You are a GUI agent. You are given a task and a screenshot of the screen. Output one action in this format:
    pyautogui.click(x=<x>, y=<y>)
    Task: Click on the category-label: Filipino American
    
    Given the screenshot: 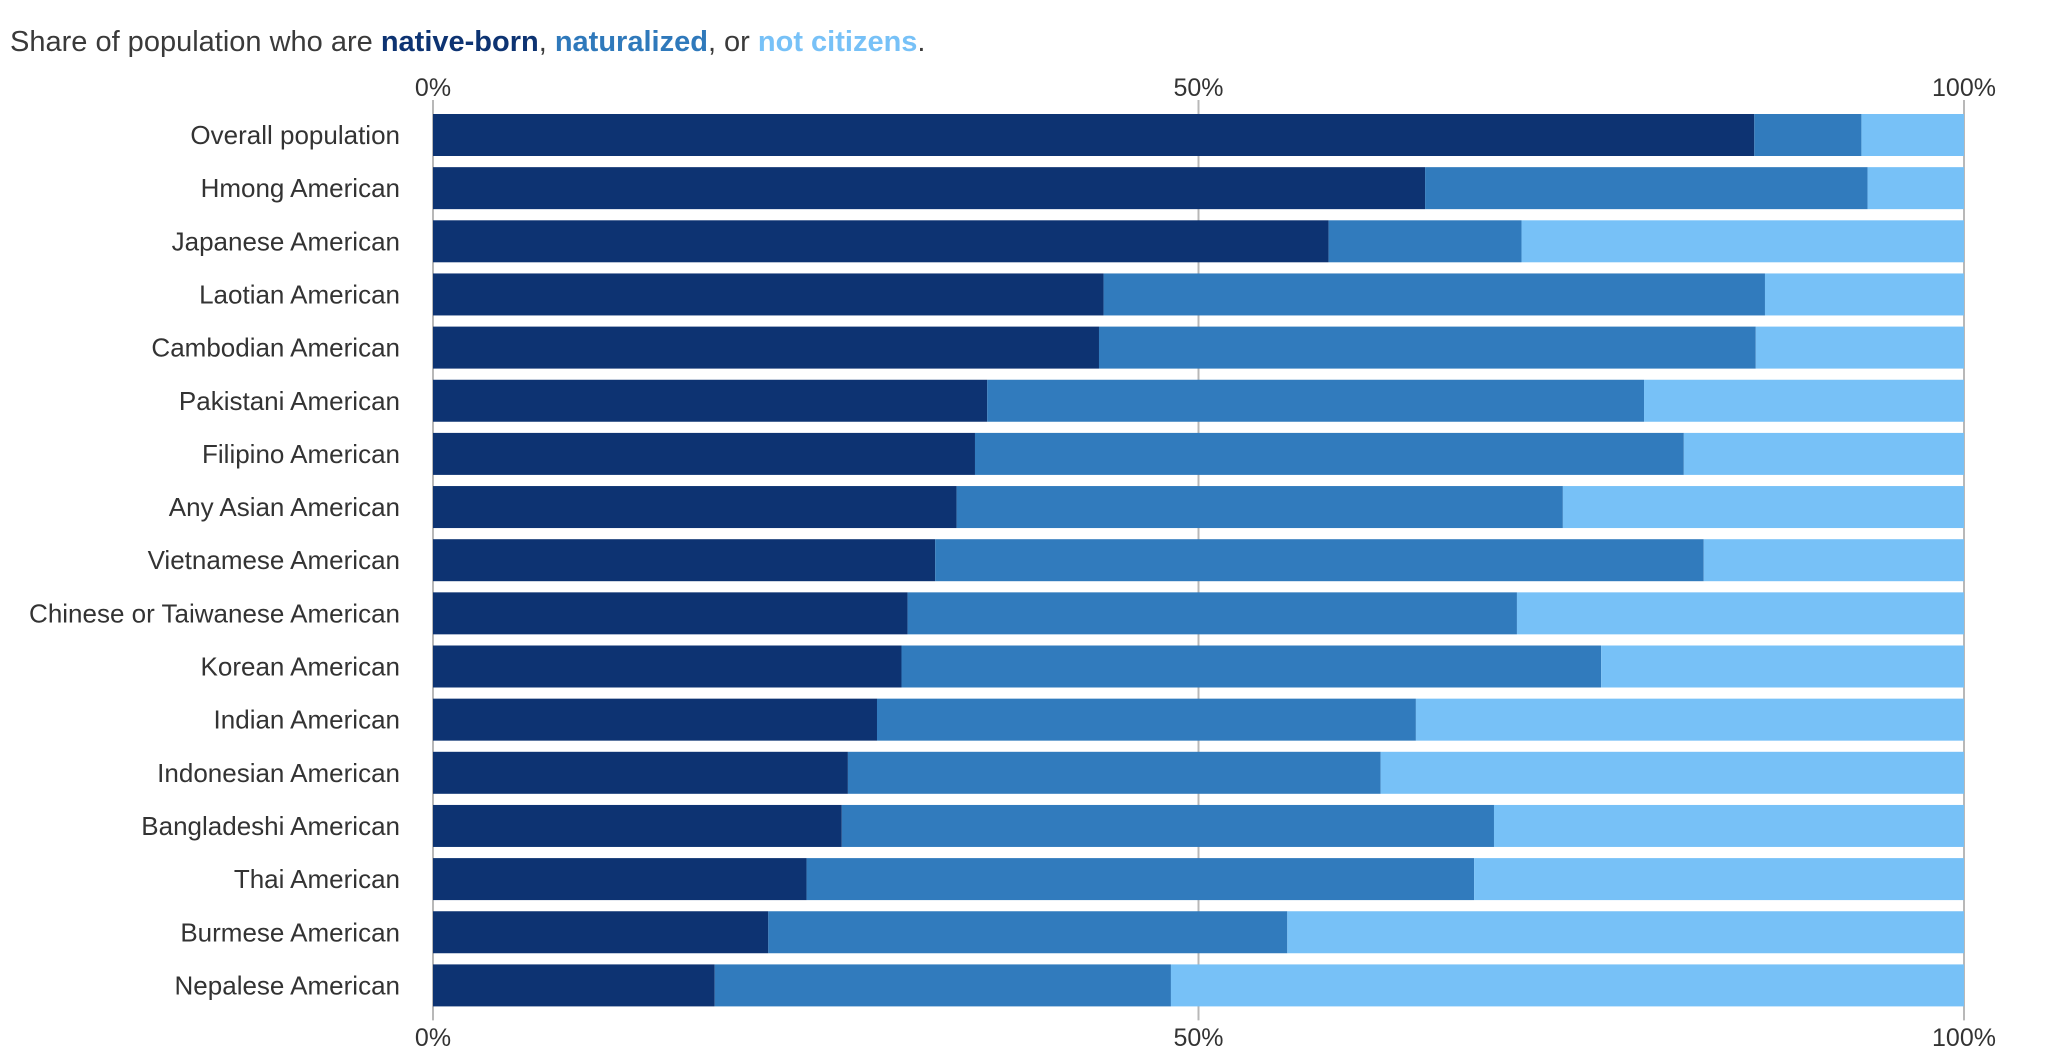 What is the action you would take?
    pyautogui.click(x=301, y=454)
    